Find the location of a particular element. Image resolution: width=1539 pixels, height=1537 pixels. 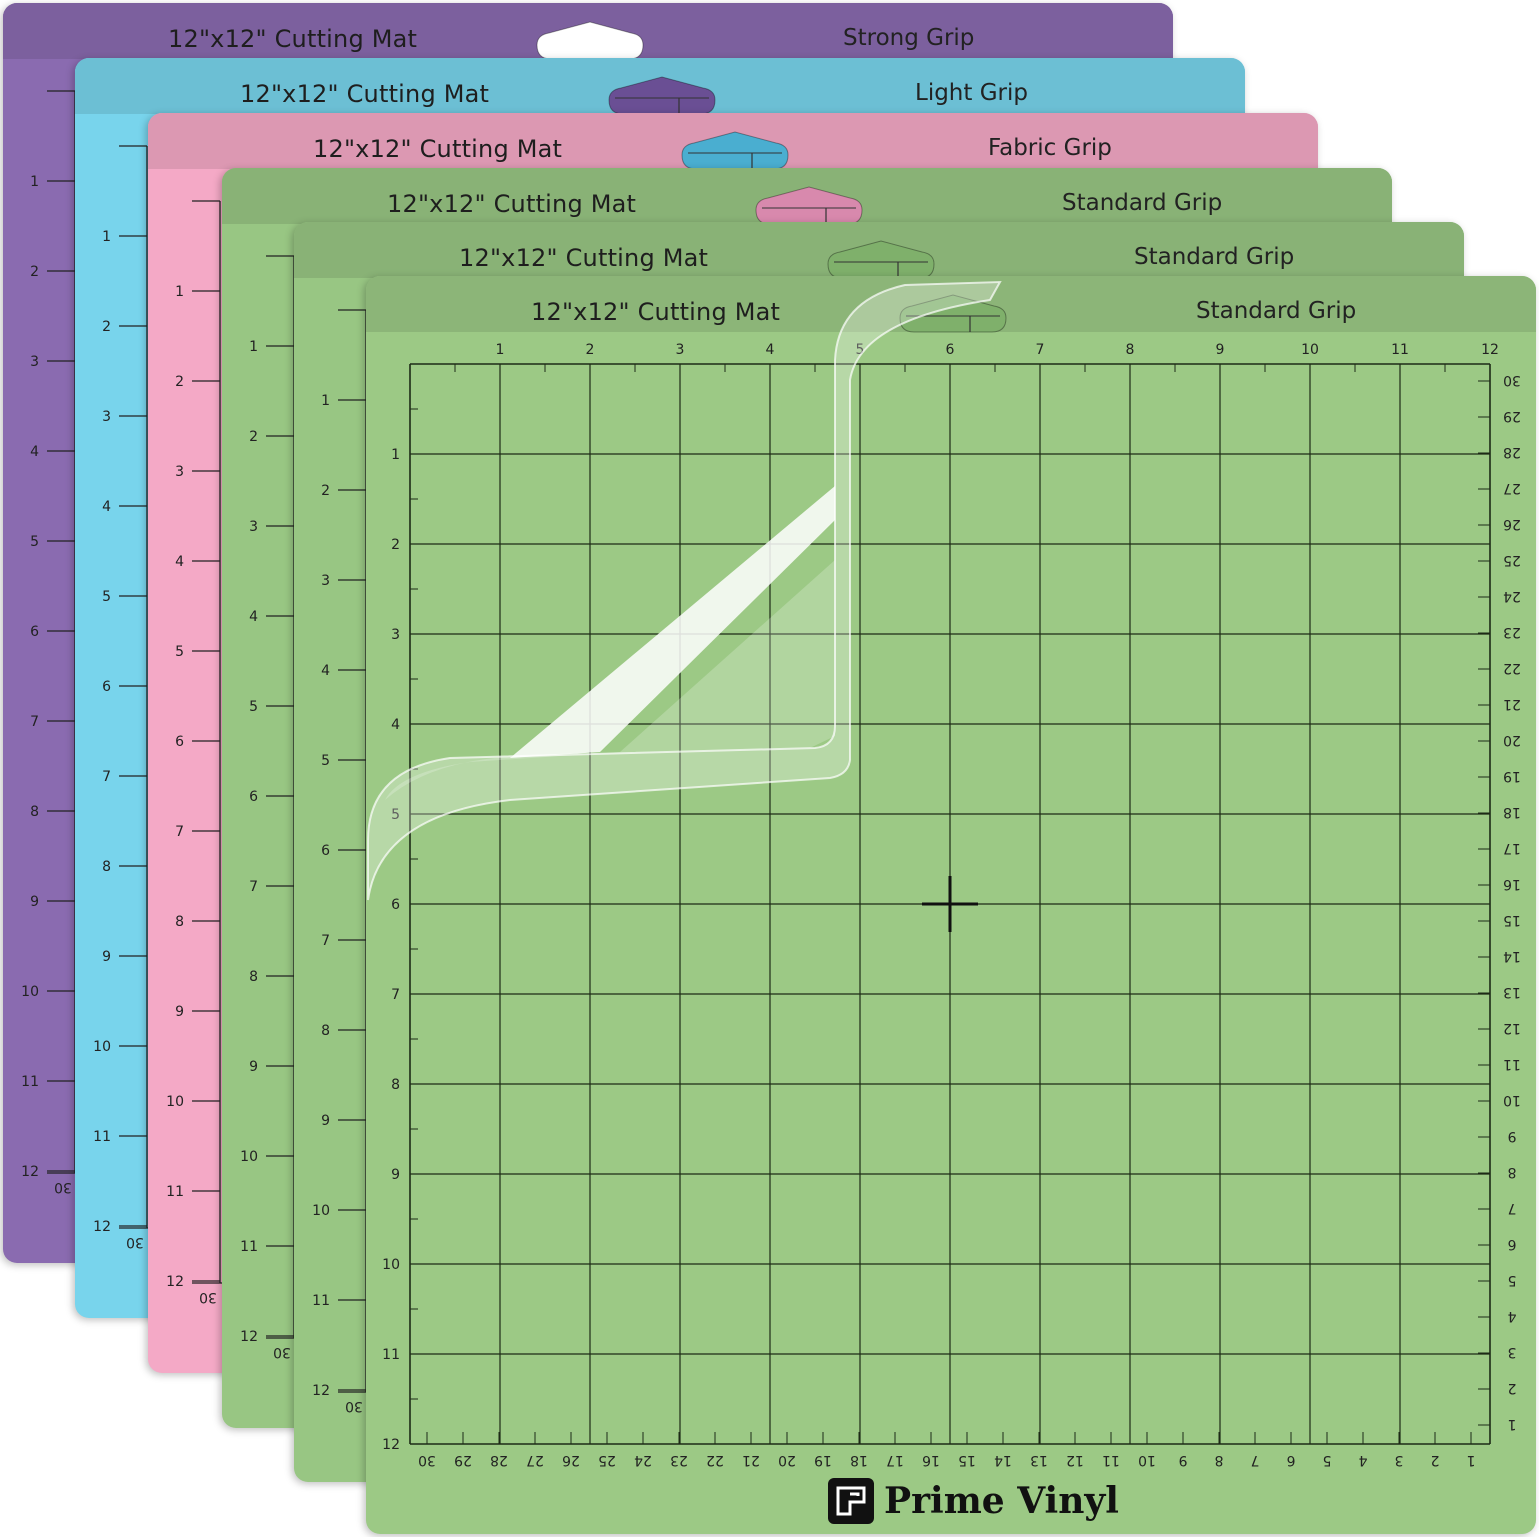

top-inch-label: 11 is located at coordinates (1400, 350).